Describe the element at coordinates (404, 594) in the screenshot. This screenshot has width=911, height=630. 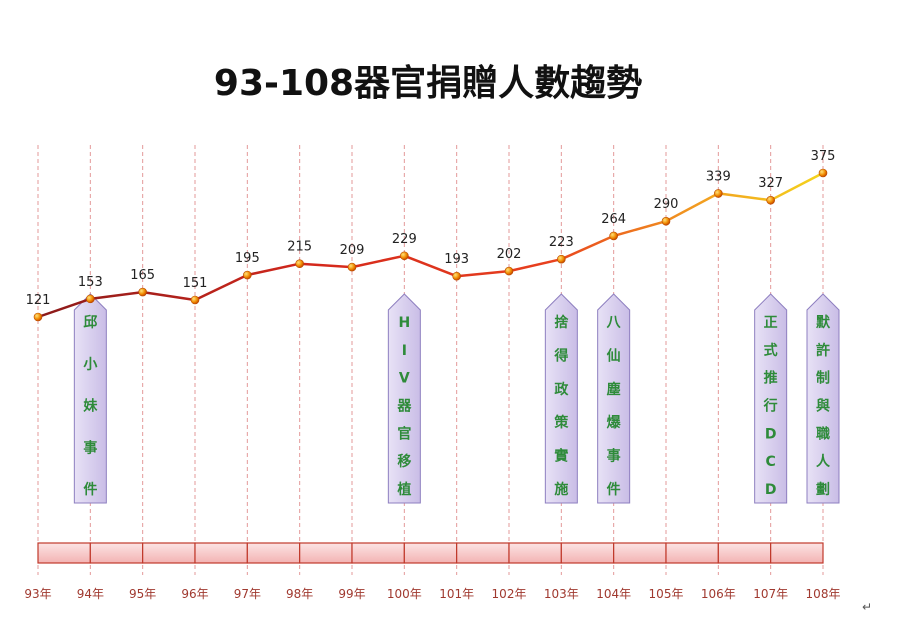
I see `x-tick-label: 100年` at that location.